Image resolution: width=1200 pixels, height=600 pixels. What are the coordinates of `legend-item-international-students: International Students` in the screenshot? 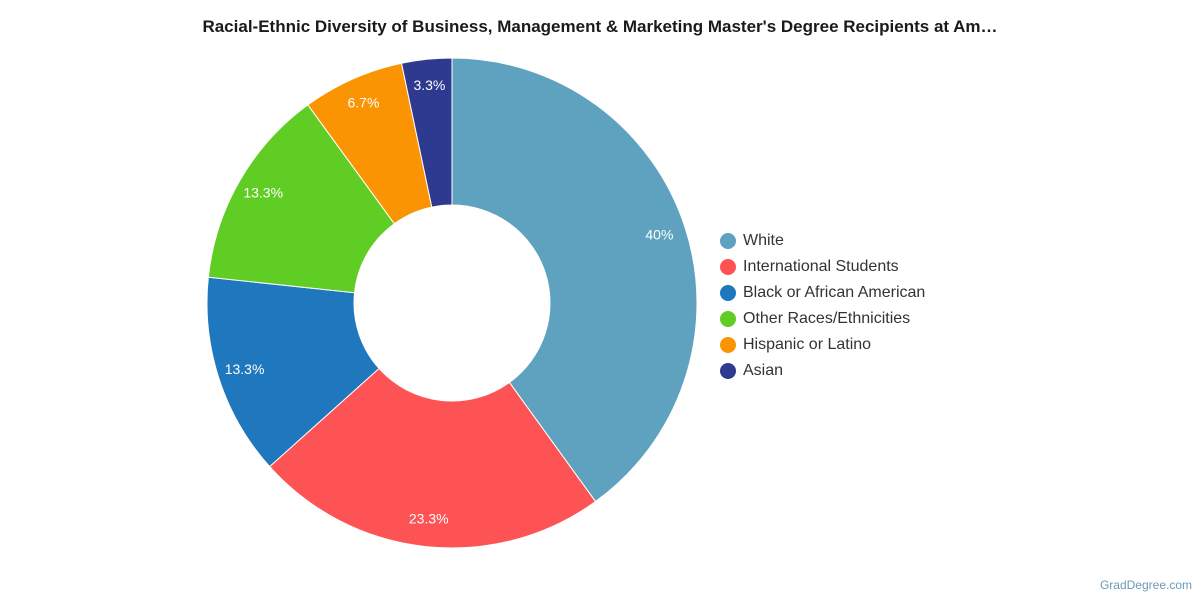 It's located at (822, 267).